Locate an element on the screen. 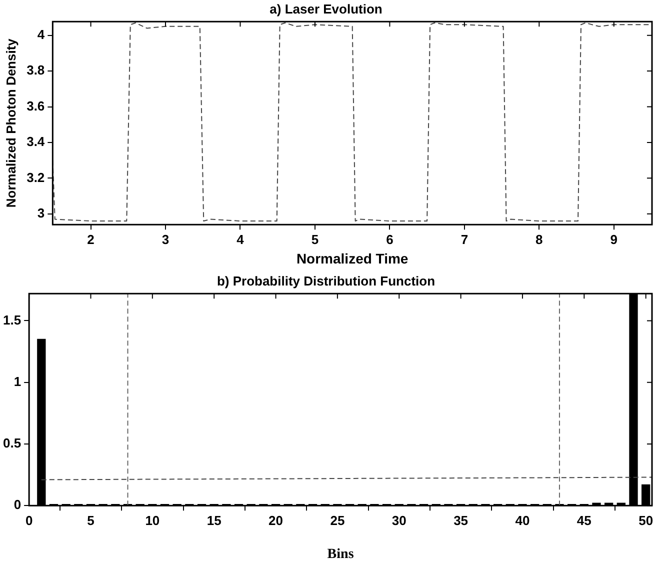 The width and height of the screenshot is (658, 567). x-tick-label: 7 is located at coordinates (464, 239).